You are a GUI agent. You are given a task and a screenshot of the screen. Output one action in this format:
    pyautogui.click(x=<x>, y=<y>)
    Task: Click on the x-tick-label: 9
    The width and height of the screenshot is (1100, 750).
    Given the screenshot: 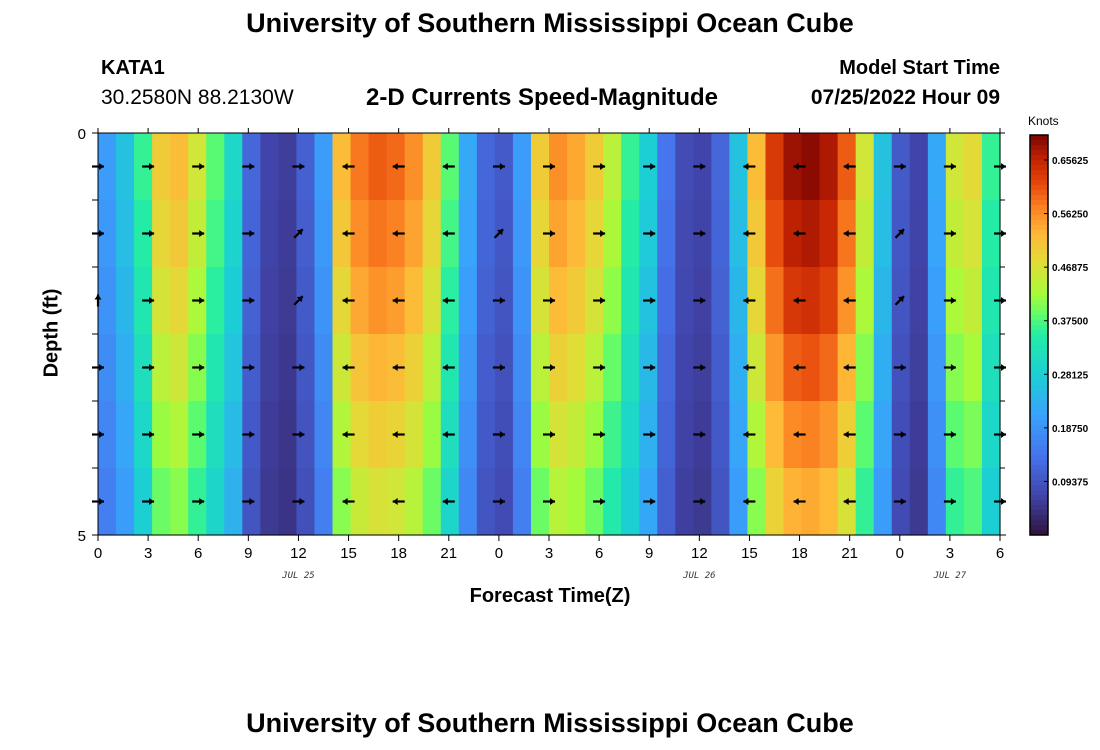 What is the action you would take?
    pyautogui.click(x=248, y=553)
    